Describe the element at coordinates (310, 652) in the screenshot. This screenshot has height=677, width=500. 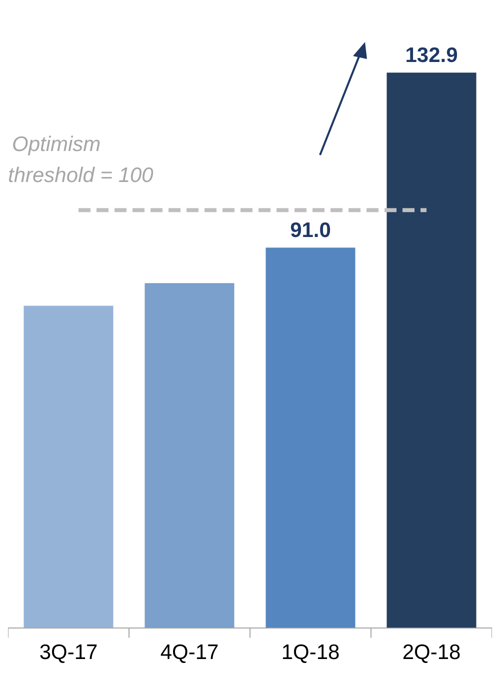
I see `x-tick-label: 1Q-18` at that location.